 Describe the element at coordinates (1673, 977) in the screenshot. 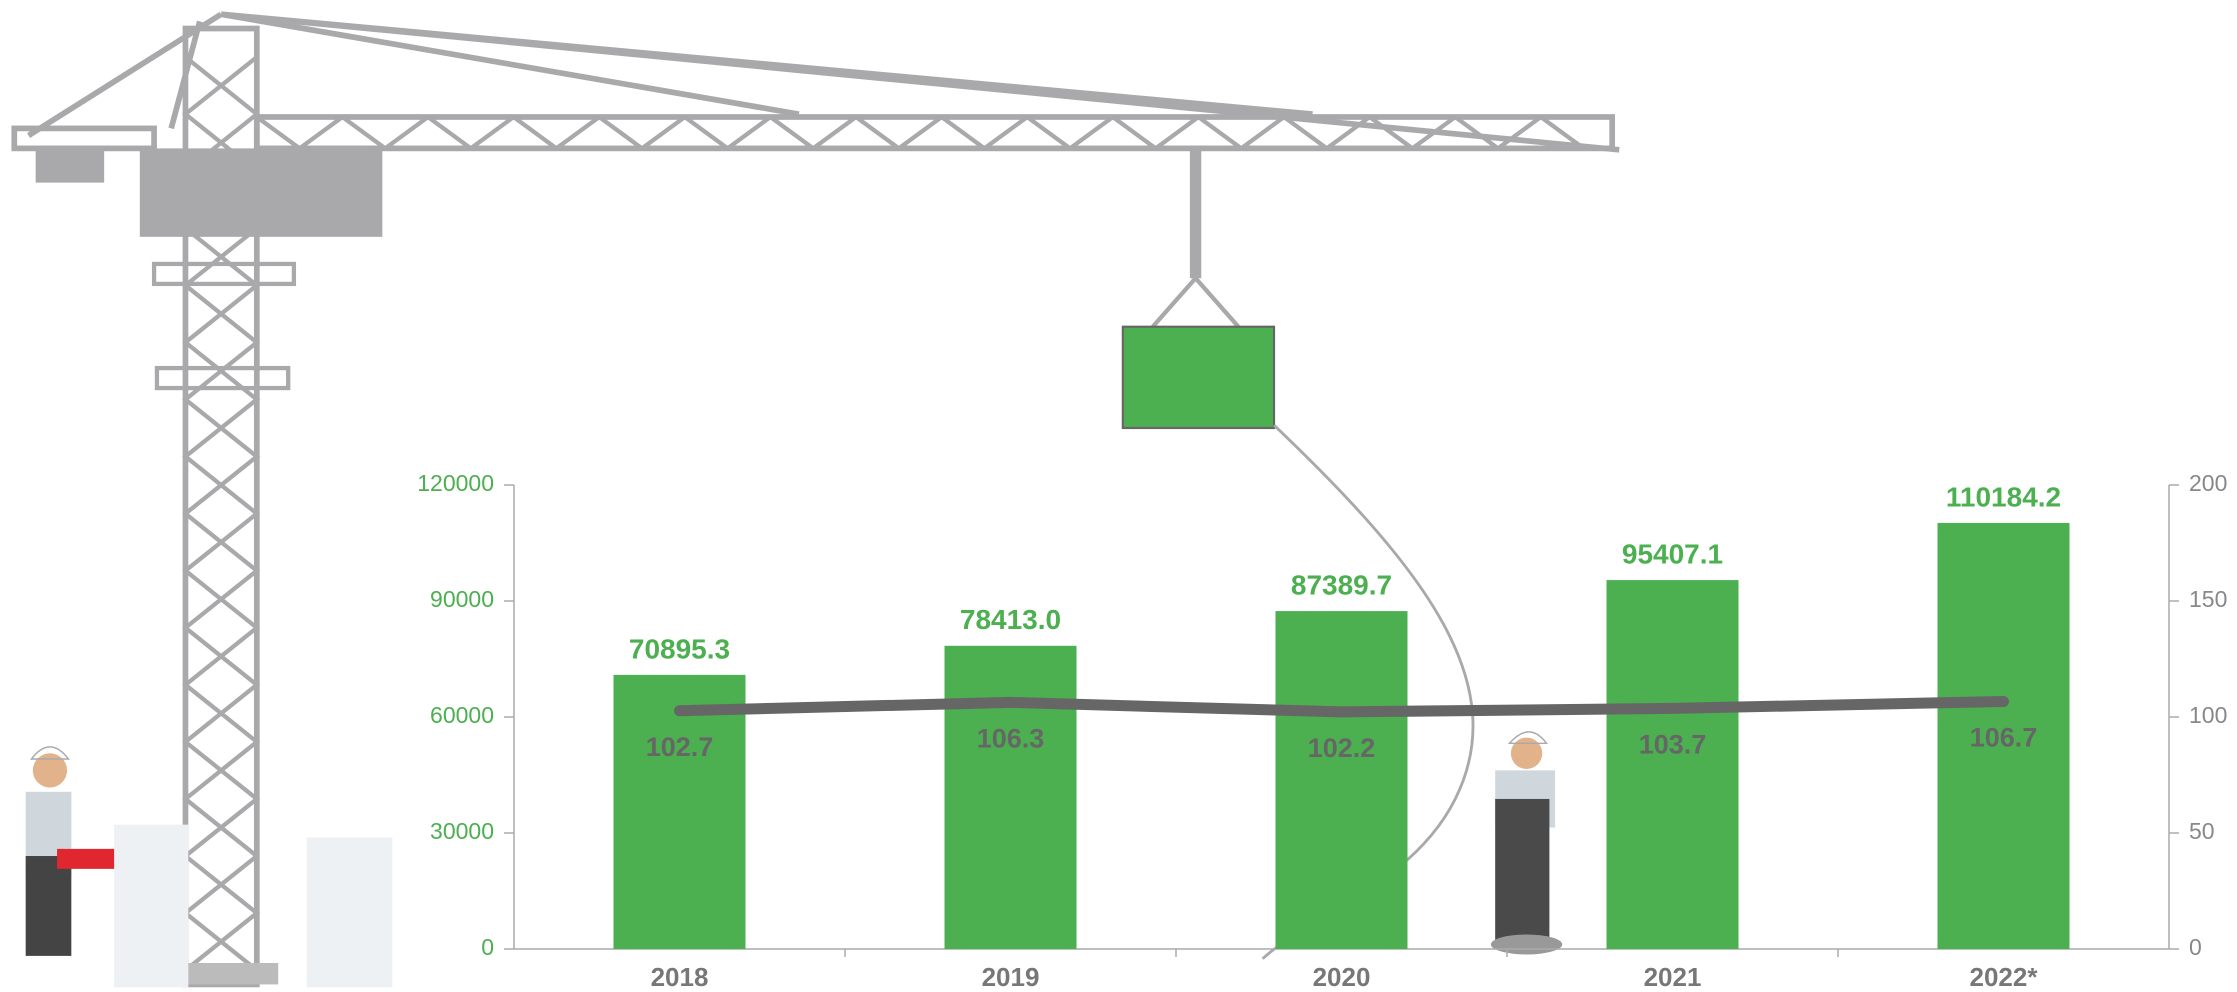

I see `x-tick-label: 2021` at that location.